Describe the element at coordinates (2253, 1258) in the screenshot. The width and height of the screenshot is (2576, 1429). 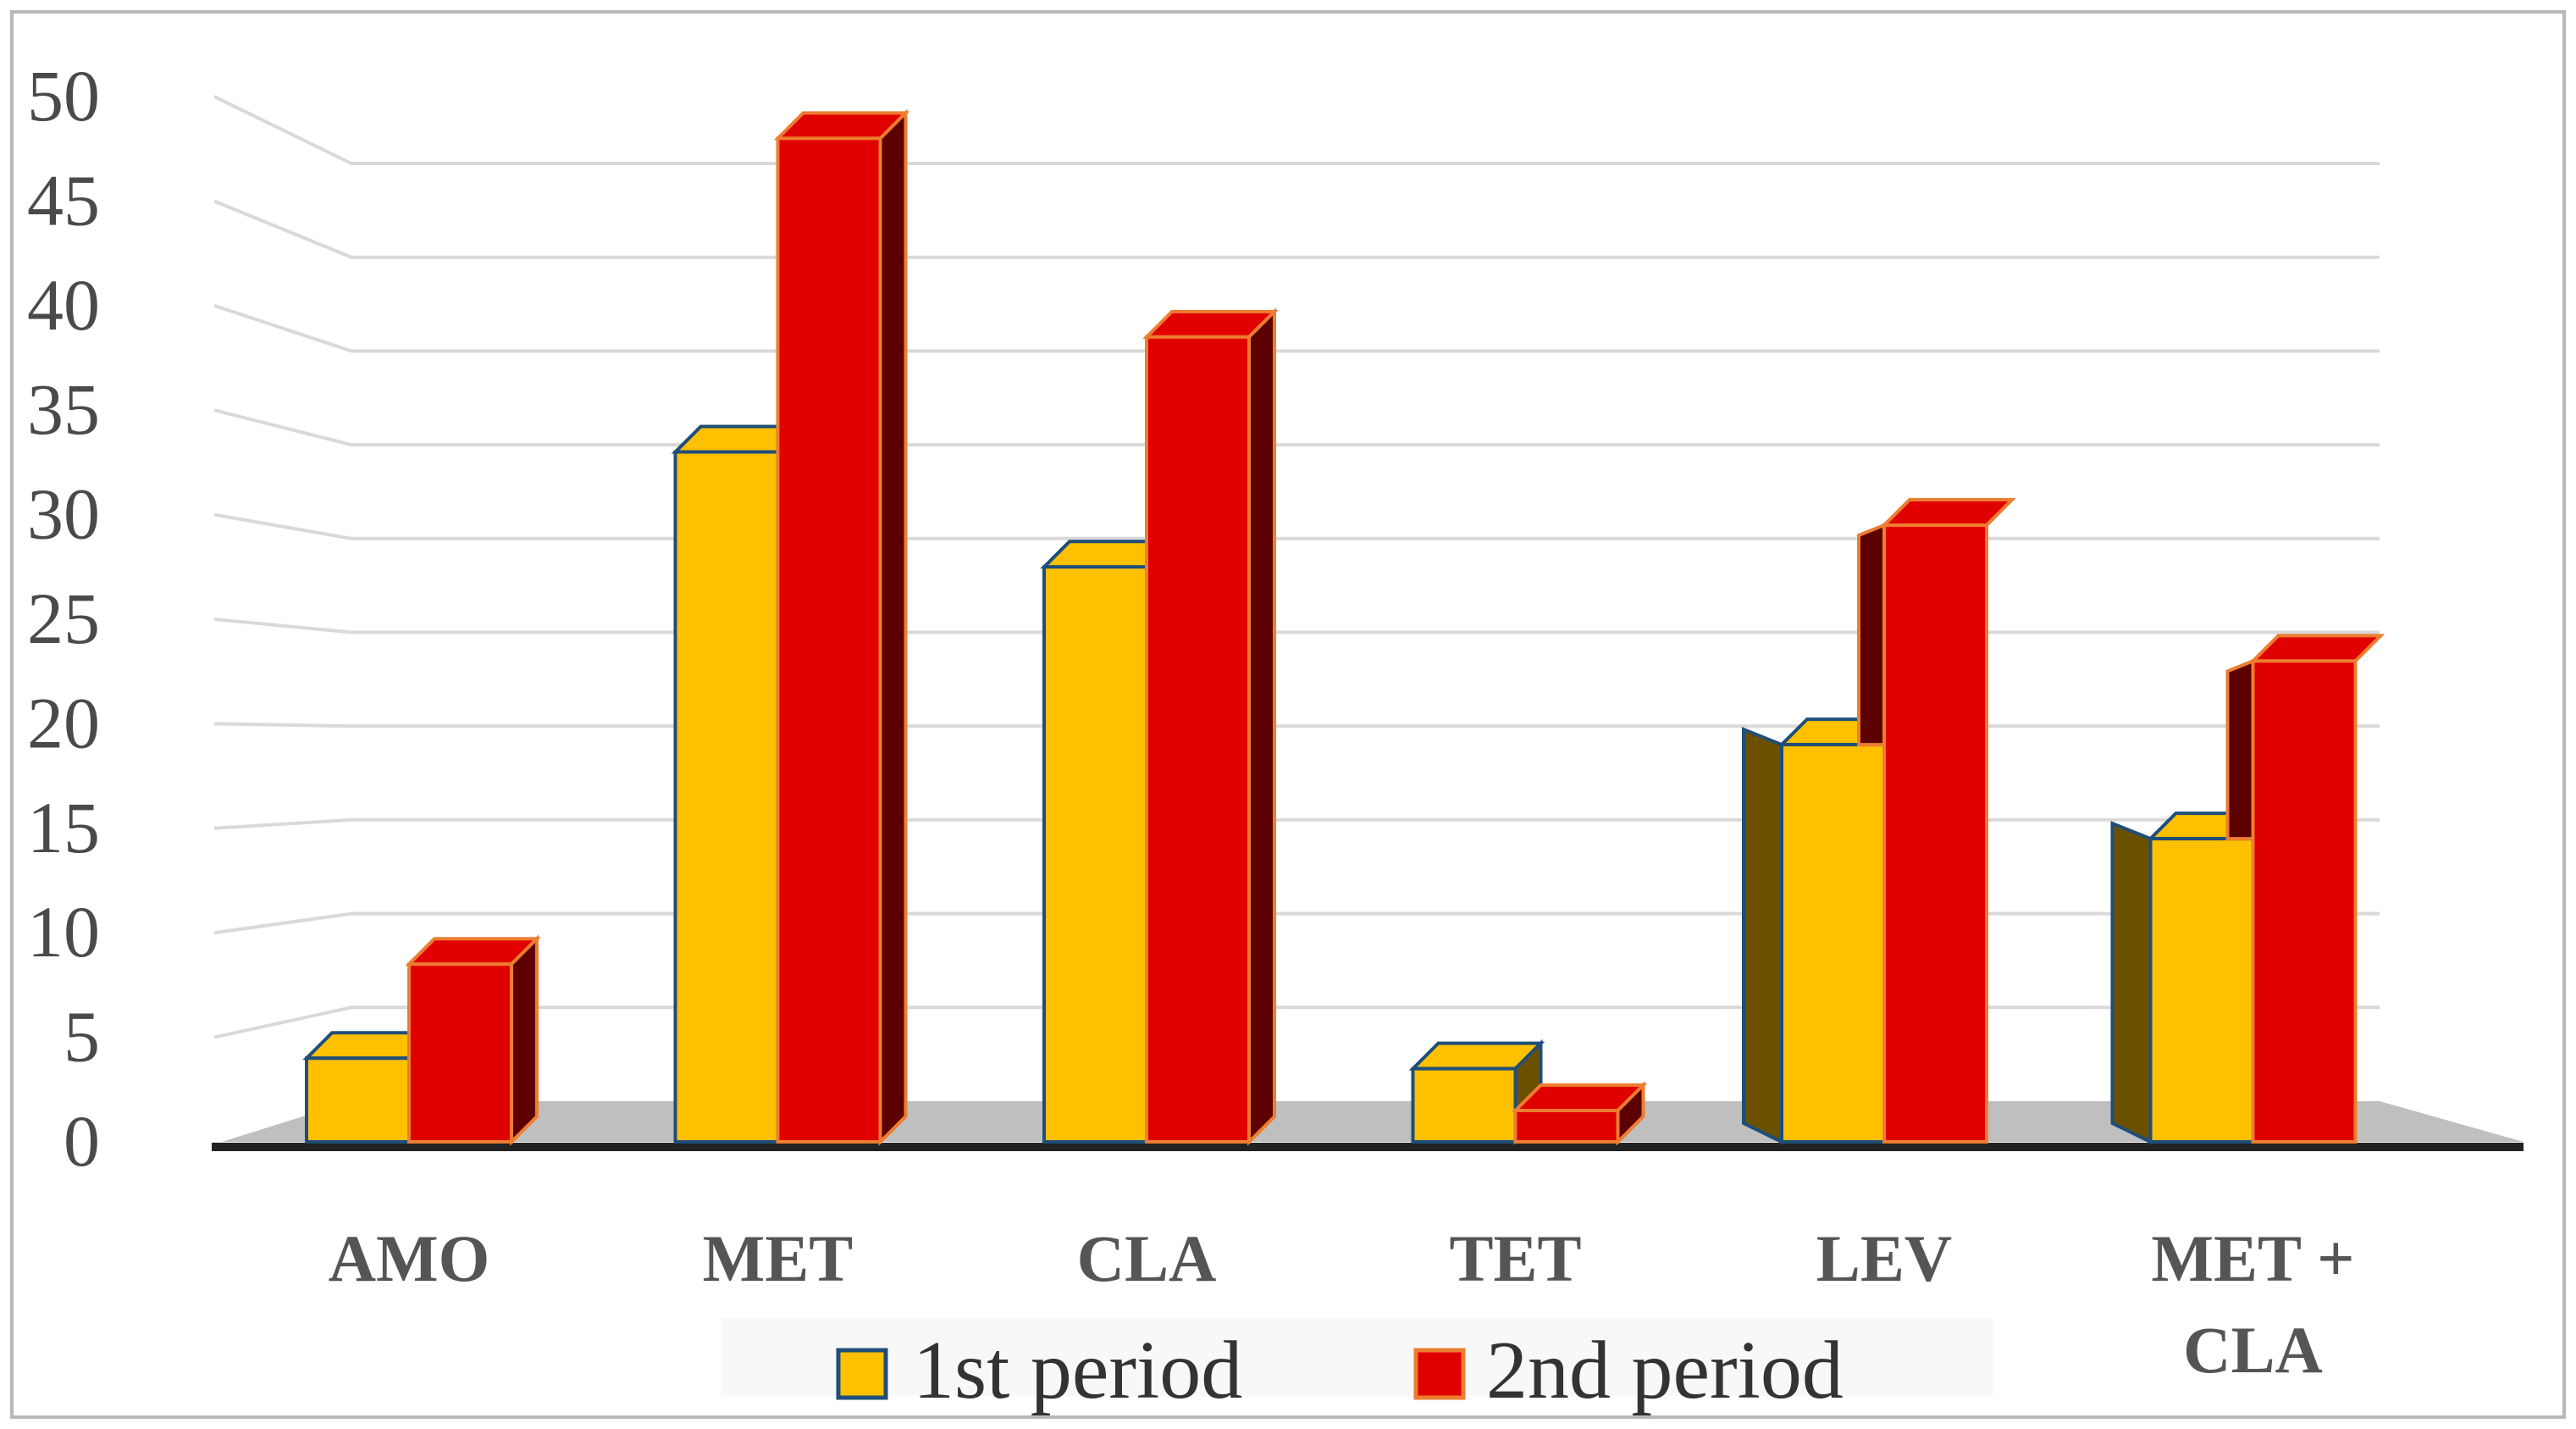
I see `x-category-label: MET +` at that location.